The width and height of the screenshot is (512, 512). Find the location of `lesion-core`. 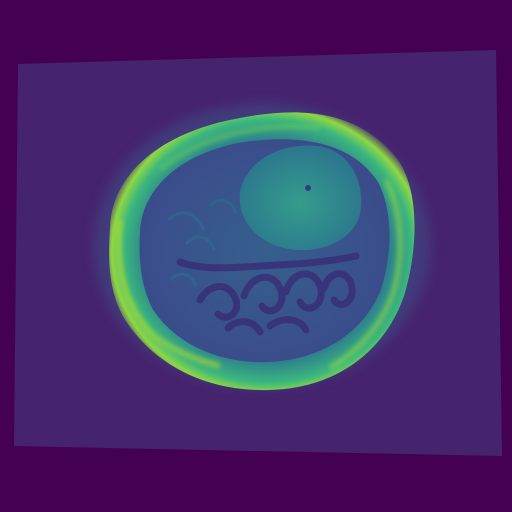

lesion-core is located at coordinates (308, 188).